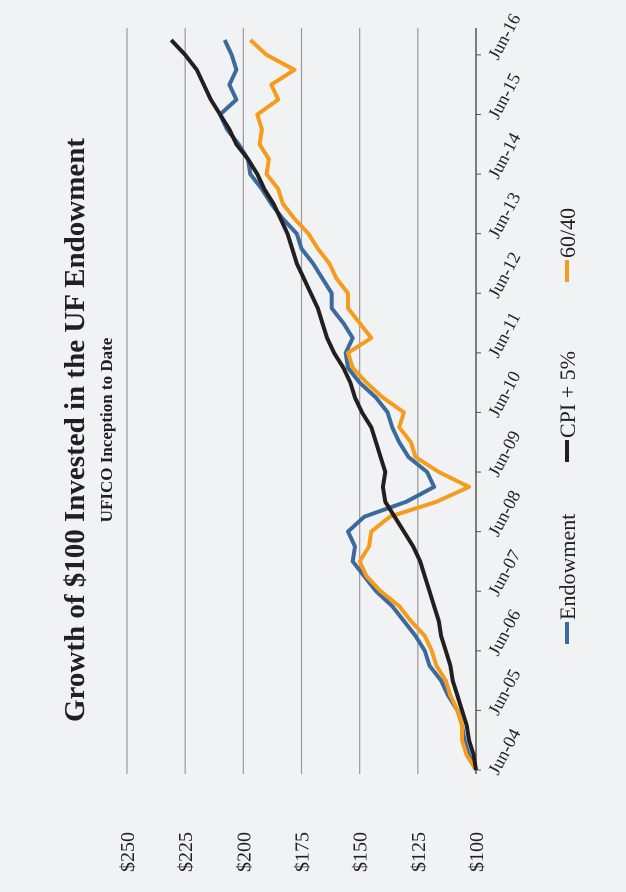  Describe the element at coordinates (303, 852) in the screenshot. I see `y-tick-label: $175` at that location.